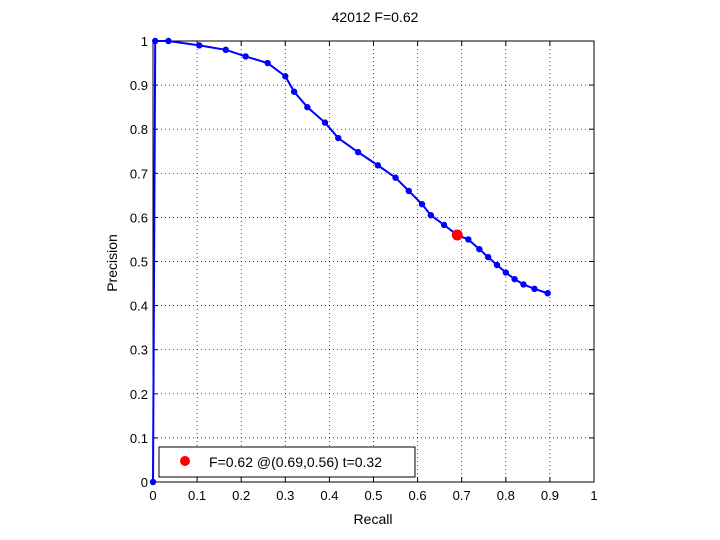 This screenshot has height=540, width=720. Describe the element at coordinates (139, 350) in the screenshot. I see `y-tick-label: 0.3` at that location.